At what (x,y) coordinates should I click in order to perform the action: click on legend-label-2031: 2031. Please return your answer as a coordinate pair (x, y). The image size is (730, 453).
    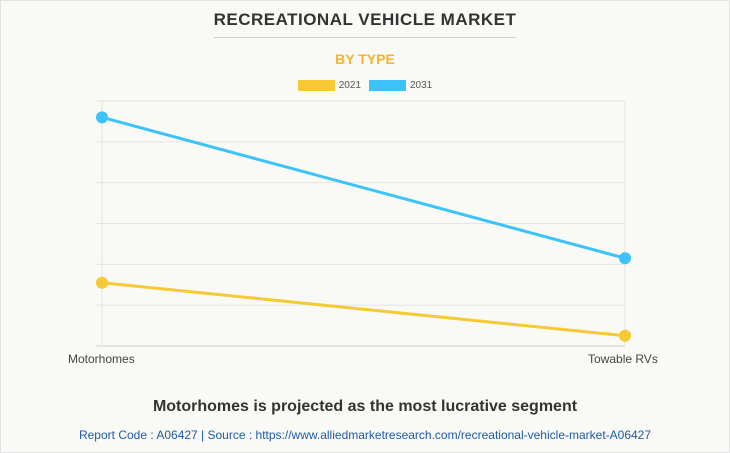
    Looking at the image, I should click on (421, 85).